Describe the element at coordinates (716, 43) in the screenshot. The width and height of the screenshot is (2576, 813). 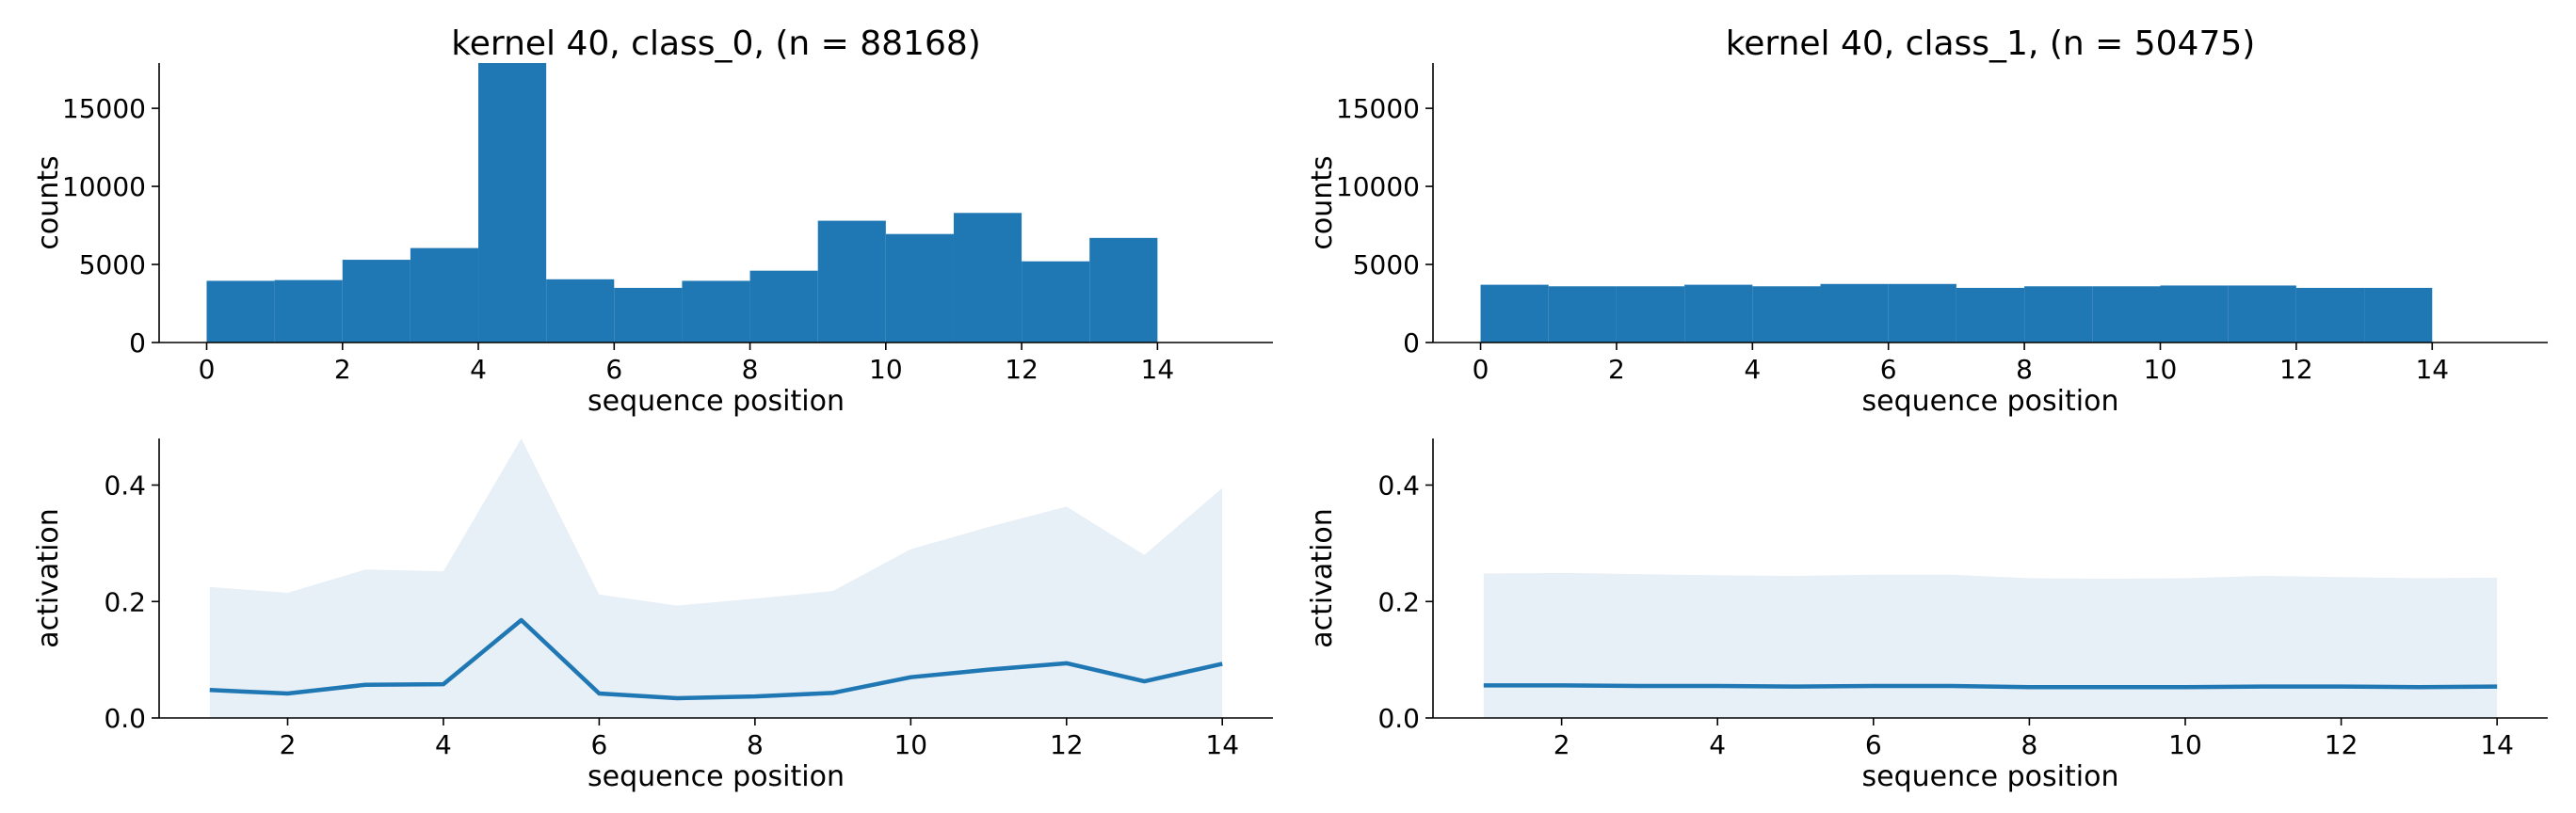
I see `panel-title: kernel 40, class_0, (n = 88168)` at that location.